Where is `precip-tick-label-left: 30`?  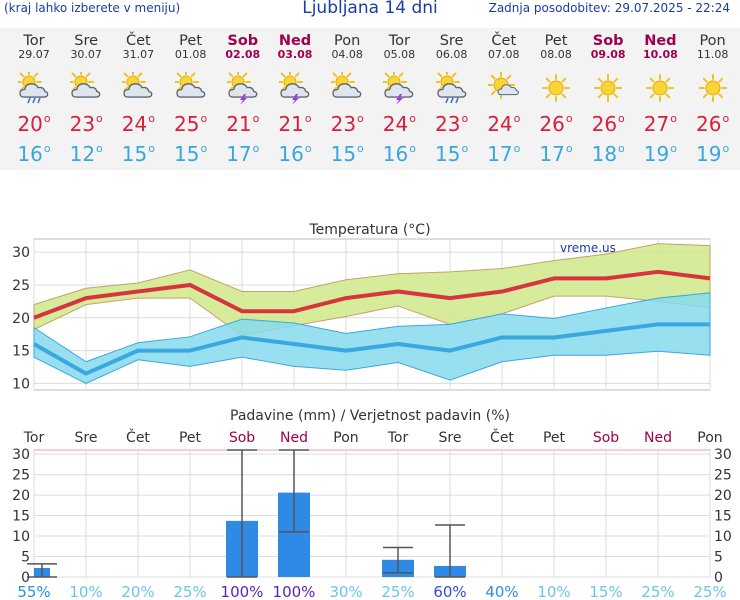
precip-tick-label-left: 30 is located at coordinates (21, 455).